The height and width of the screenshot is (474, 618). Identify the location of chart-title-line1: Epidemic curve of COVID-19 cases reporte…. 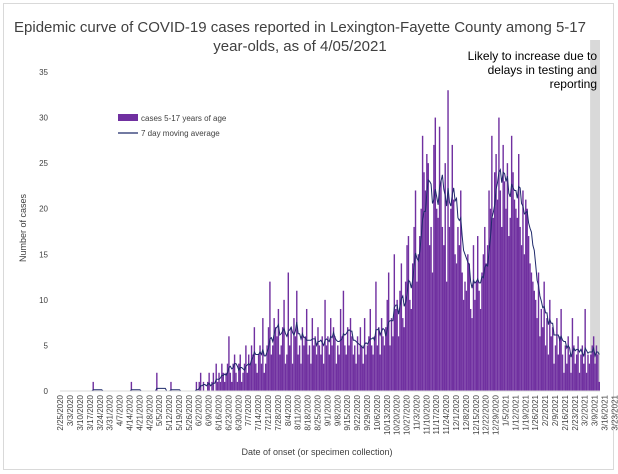
(300, 27).